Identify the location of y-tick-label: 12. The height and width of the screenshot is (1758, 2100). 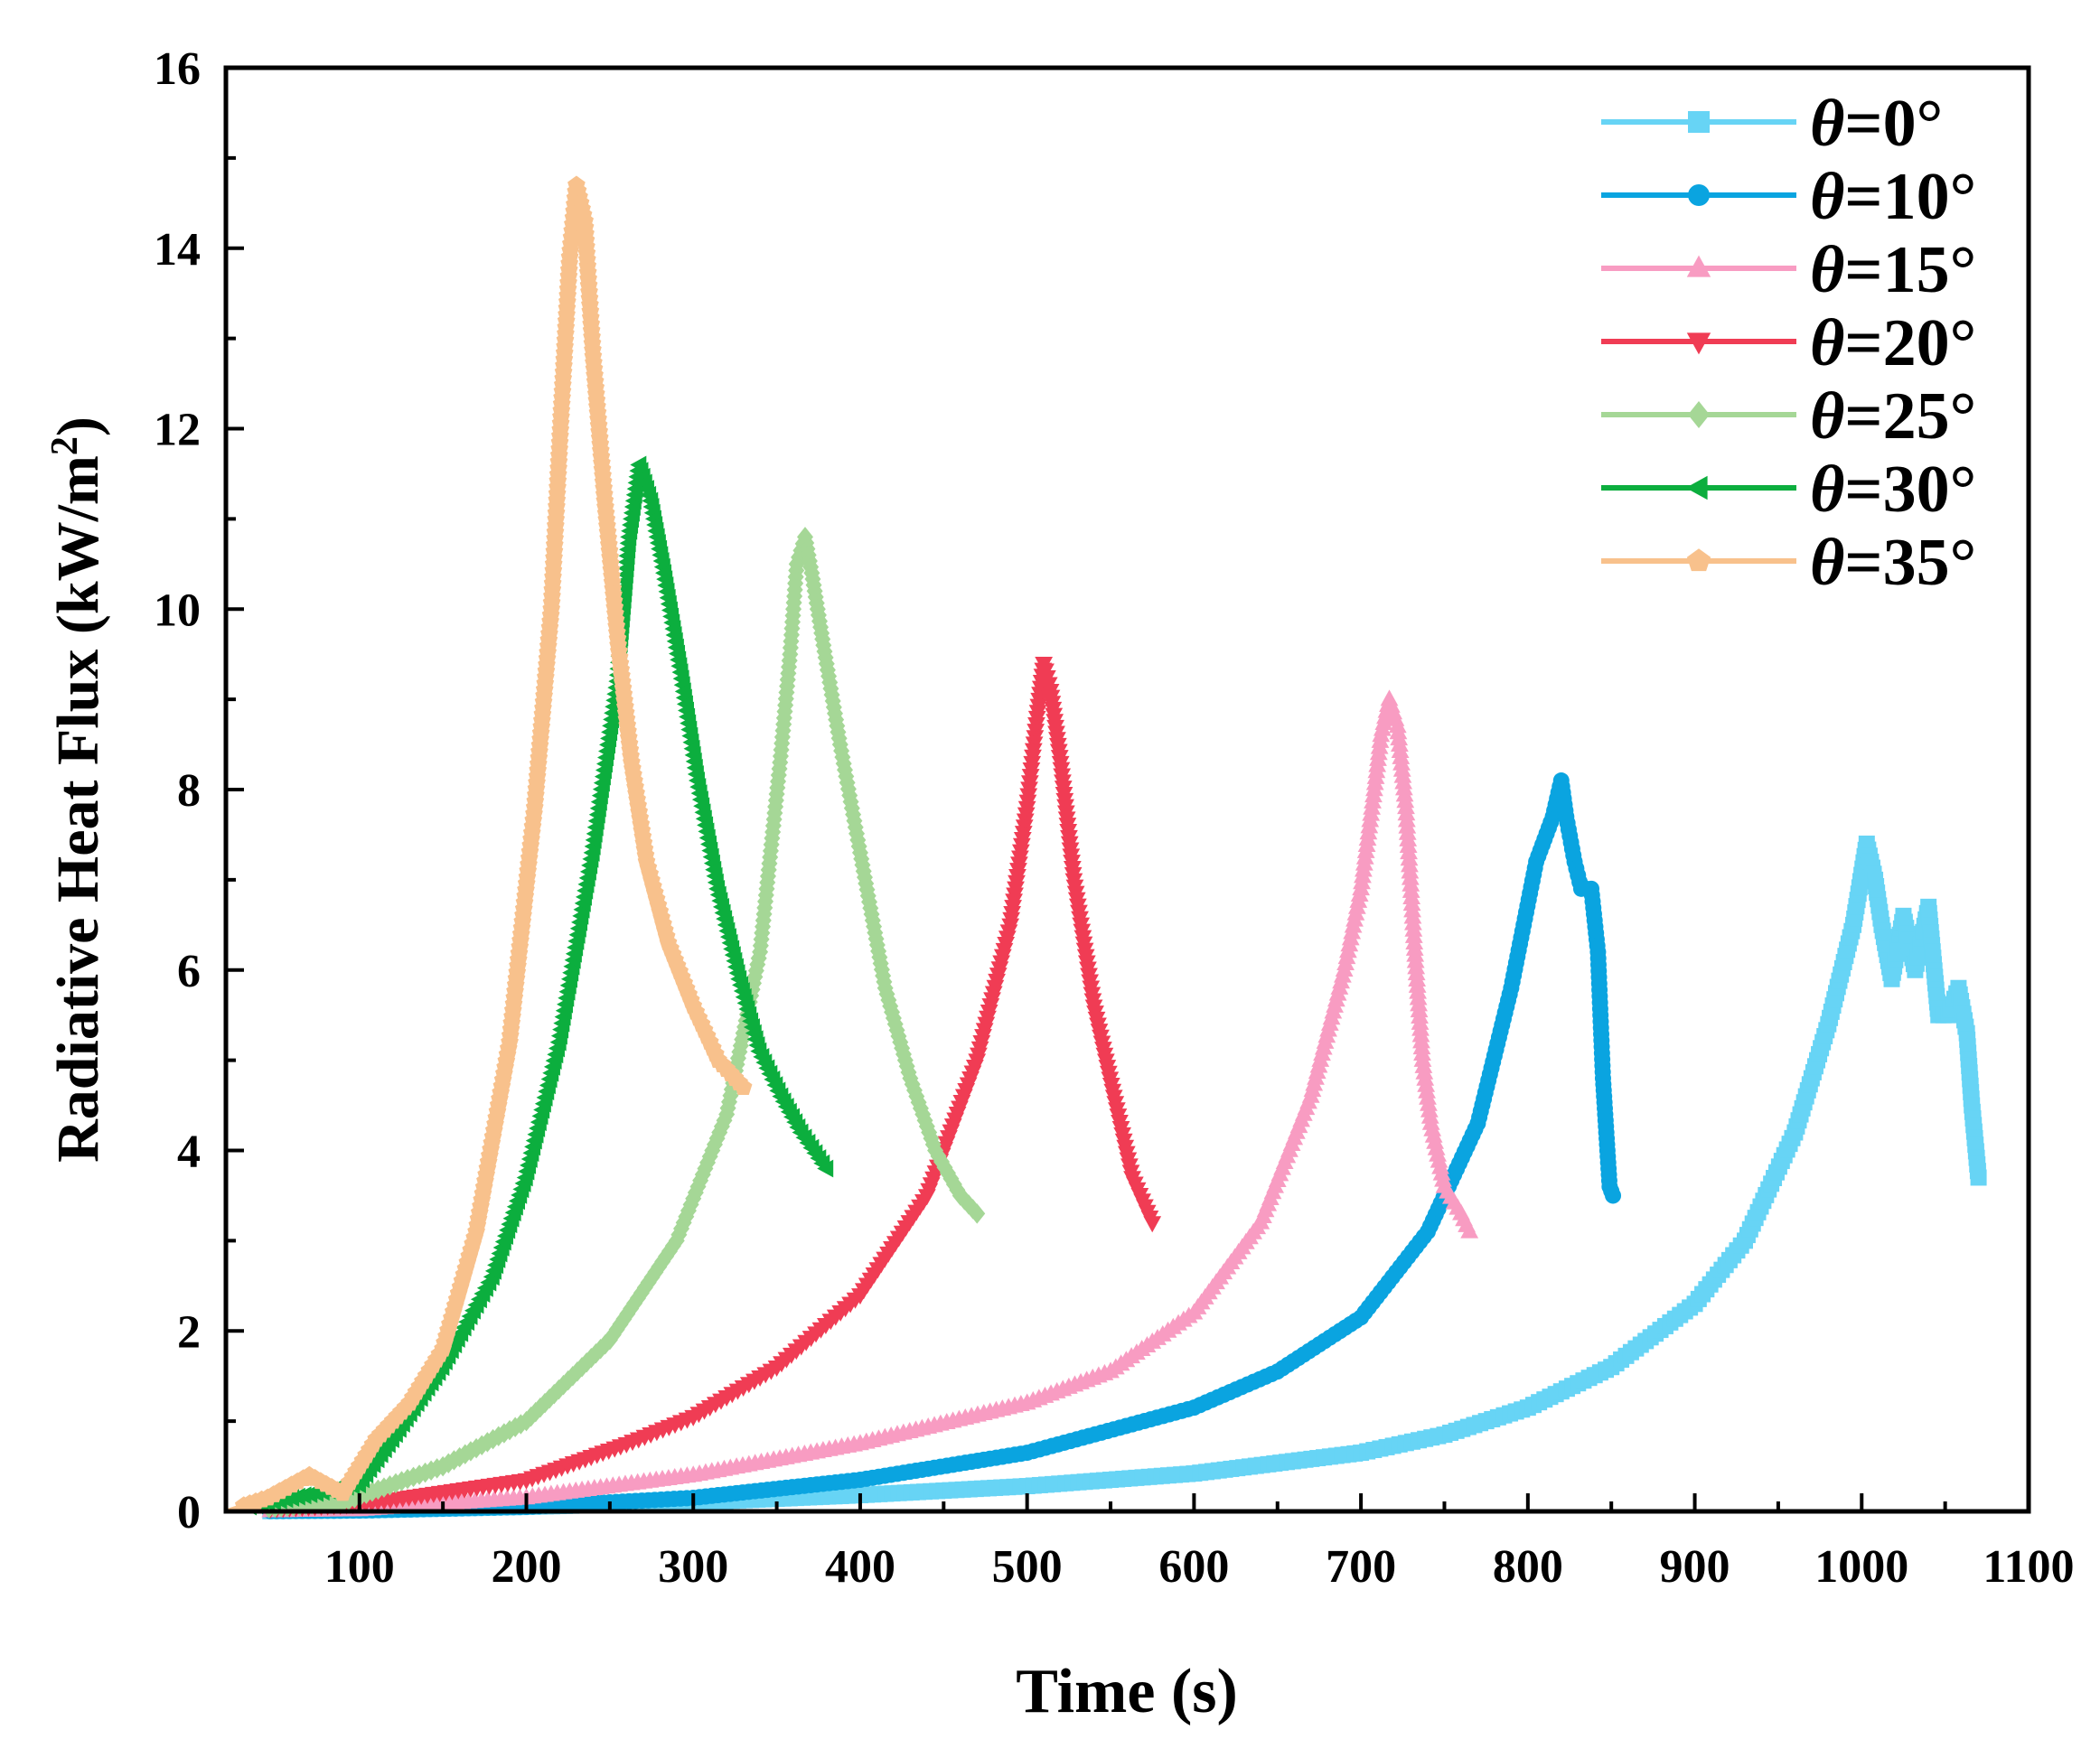
(177, 430).